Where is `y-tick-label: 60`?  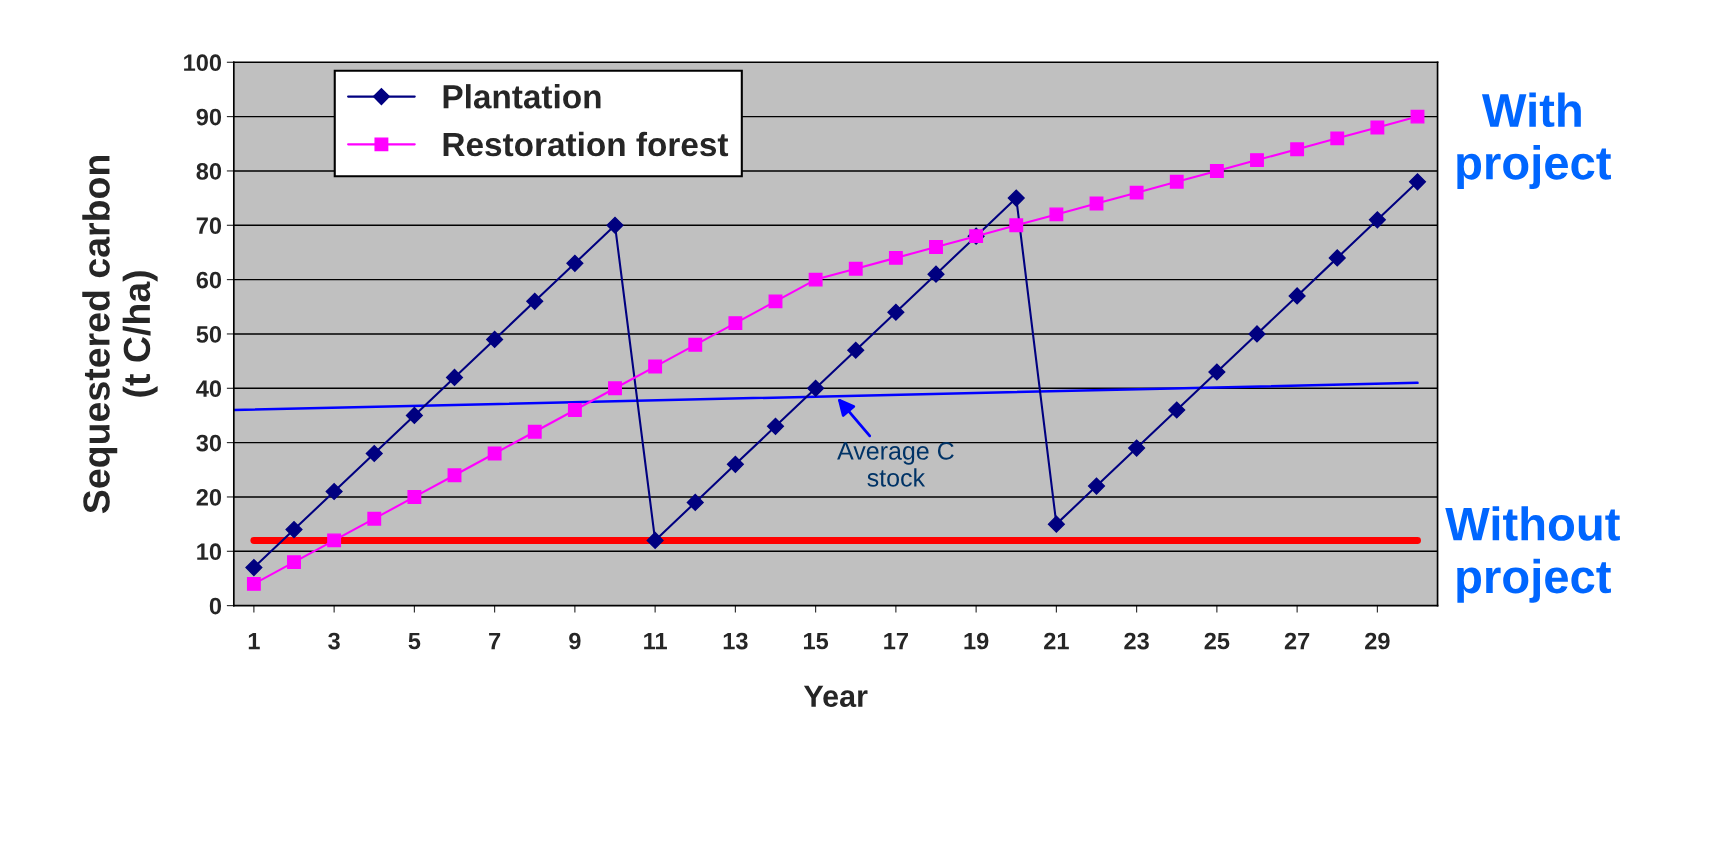 y-tick-label: 60 is located at coordinates (209, 280).